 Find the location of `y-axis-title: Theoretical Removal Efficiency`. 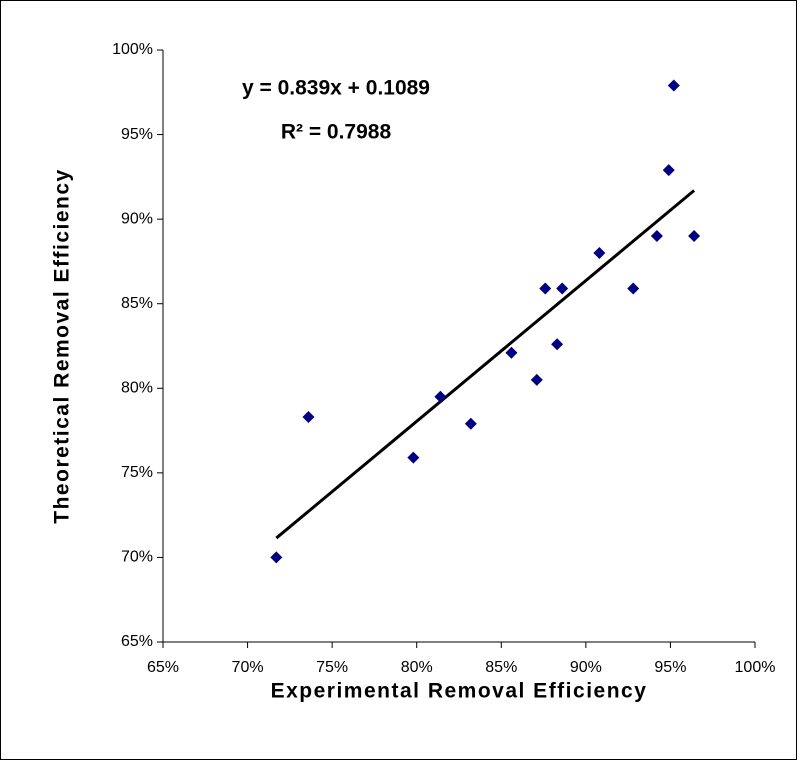

y-axis-title: Theoretical Removal Efficiency is located at coordinates (62, 345).